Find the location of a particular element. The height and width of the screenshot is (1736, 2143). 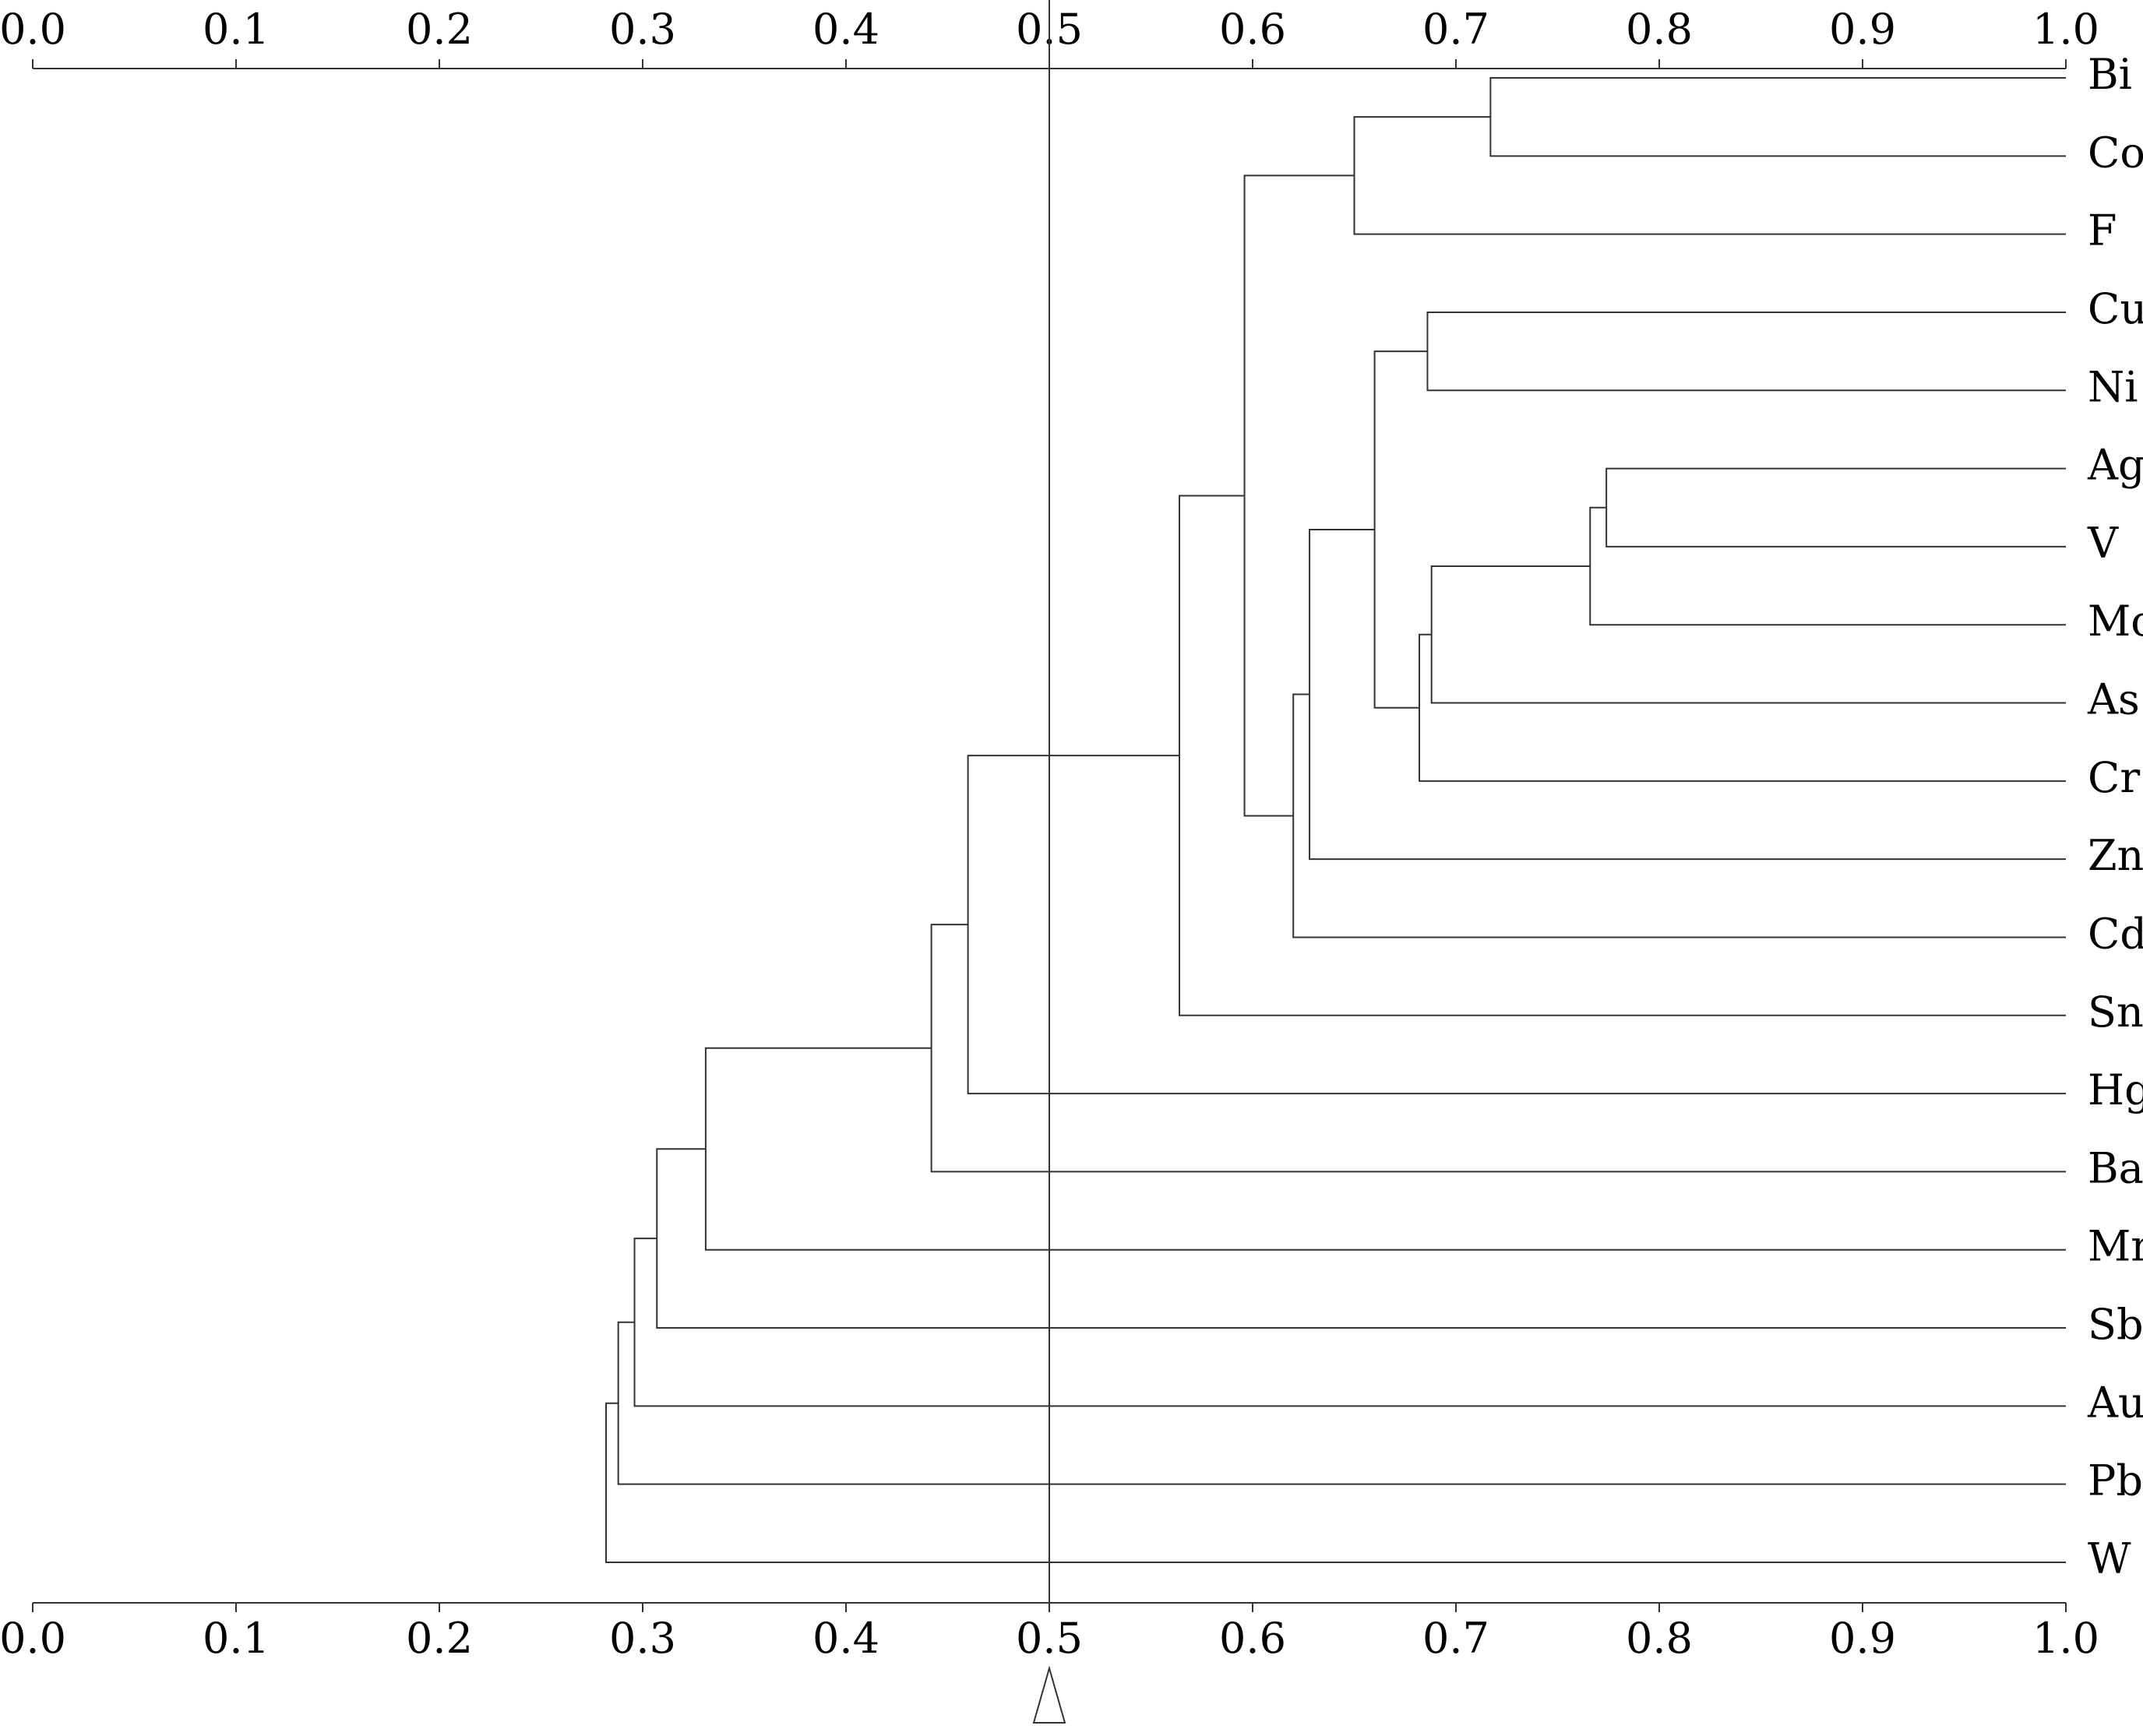

leaf-label: Bi is located at coordinates (2110, 74).